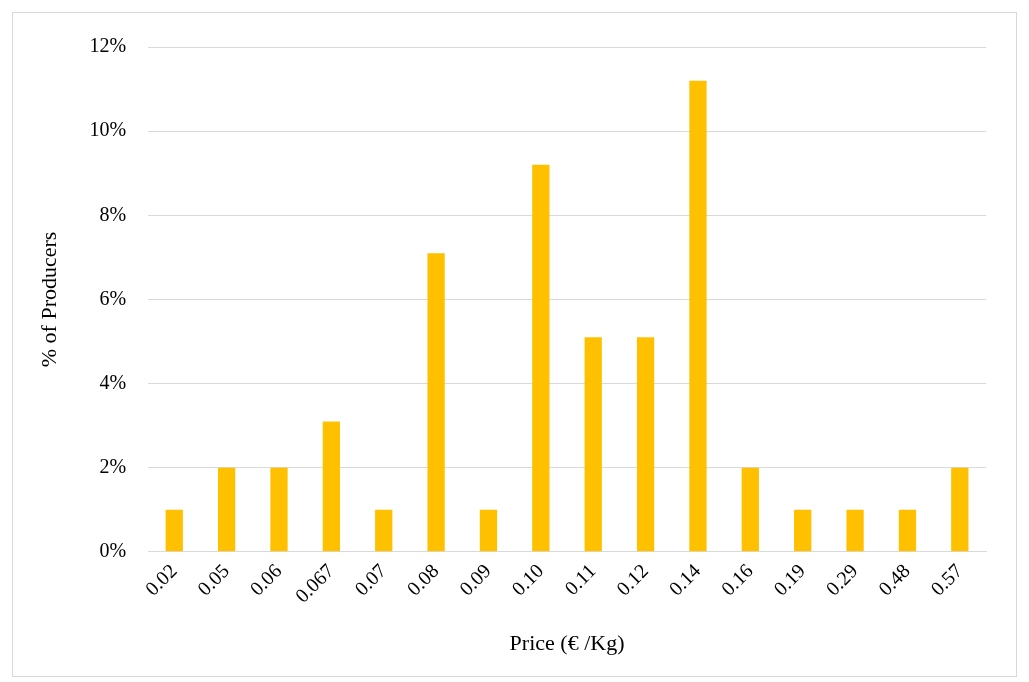 Image resolution: width=1029 pixels, height=682 pixels. What do you see at coordinates (789, 579) in the screenshot?
I see `x-tick-label: 0.19` at bounding box center [789, 579].